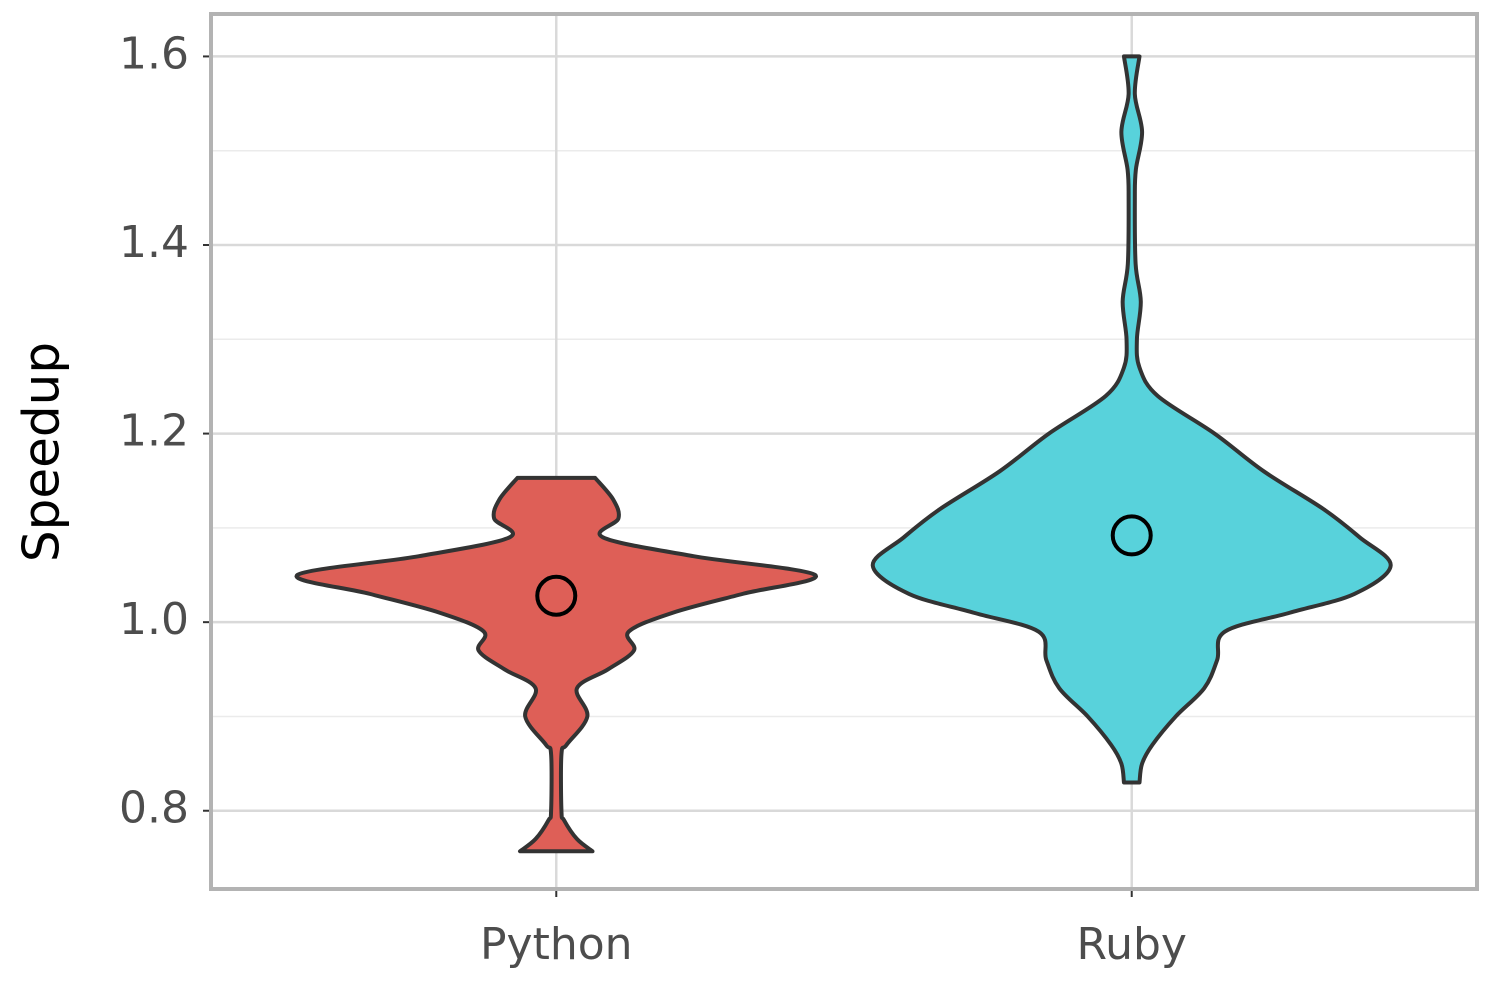  Describe the element at coordinates (1132, 944) in the screenshot. I see `x-tick-label: Ruby` at that location.